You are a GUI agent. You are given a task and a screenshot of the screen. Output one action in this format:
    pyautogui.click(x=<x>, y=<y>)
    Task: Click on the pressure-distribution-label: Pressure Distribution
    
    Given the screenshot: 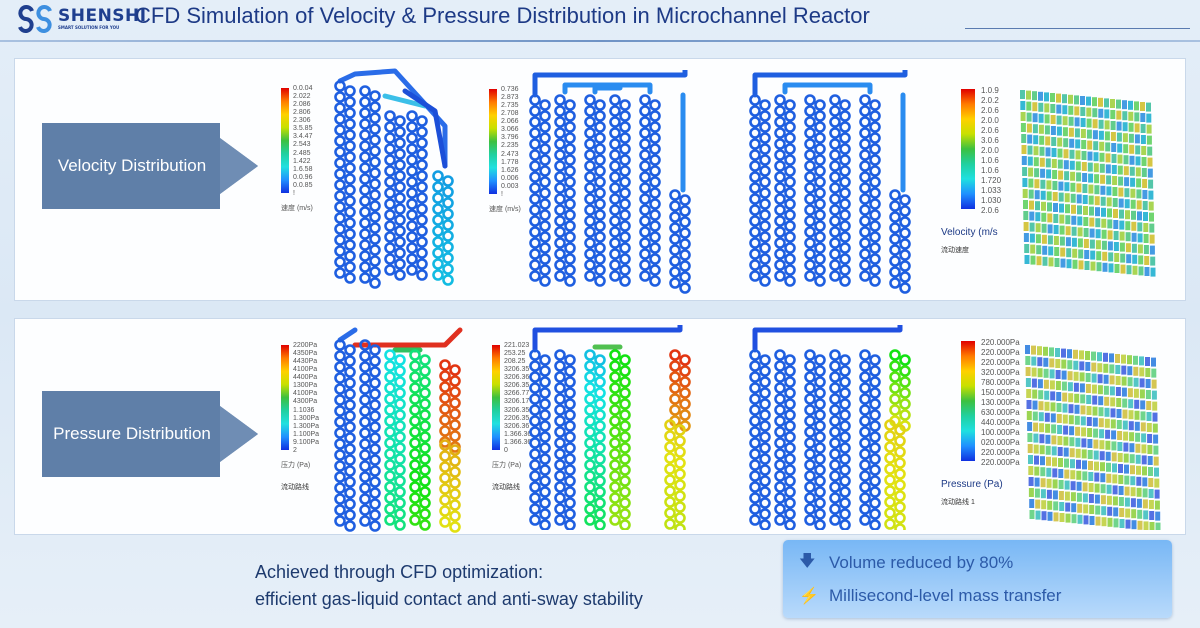 What is the action you would take?
    pyautogui.click(x=150, y=434)
    